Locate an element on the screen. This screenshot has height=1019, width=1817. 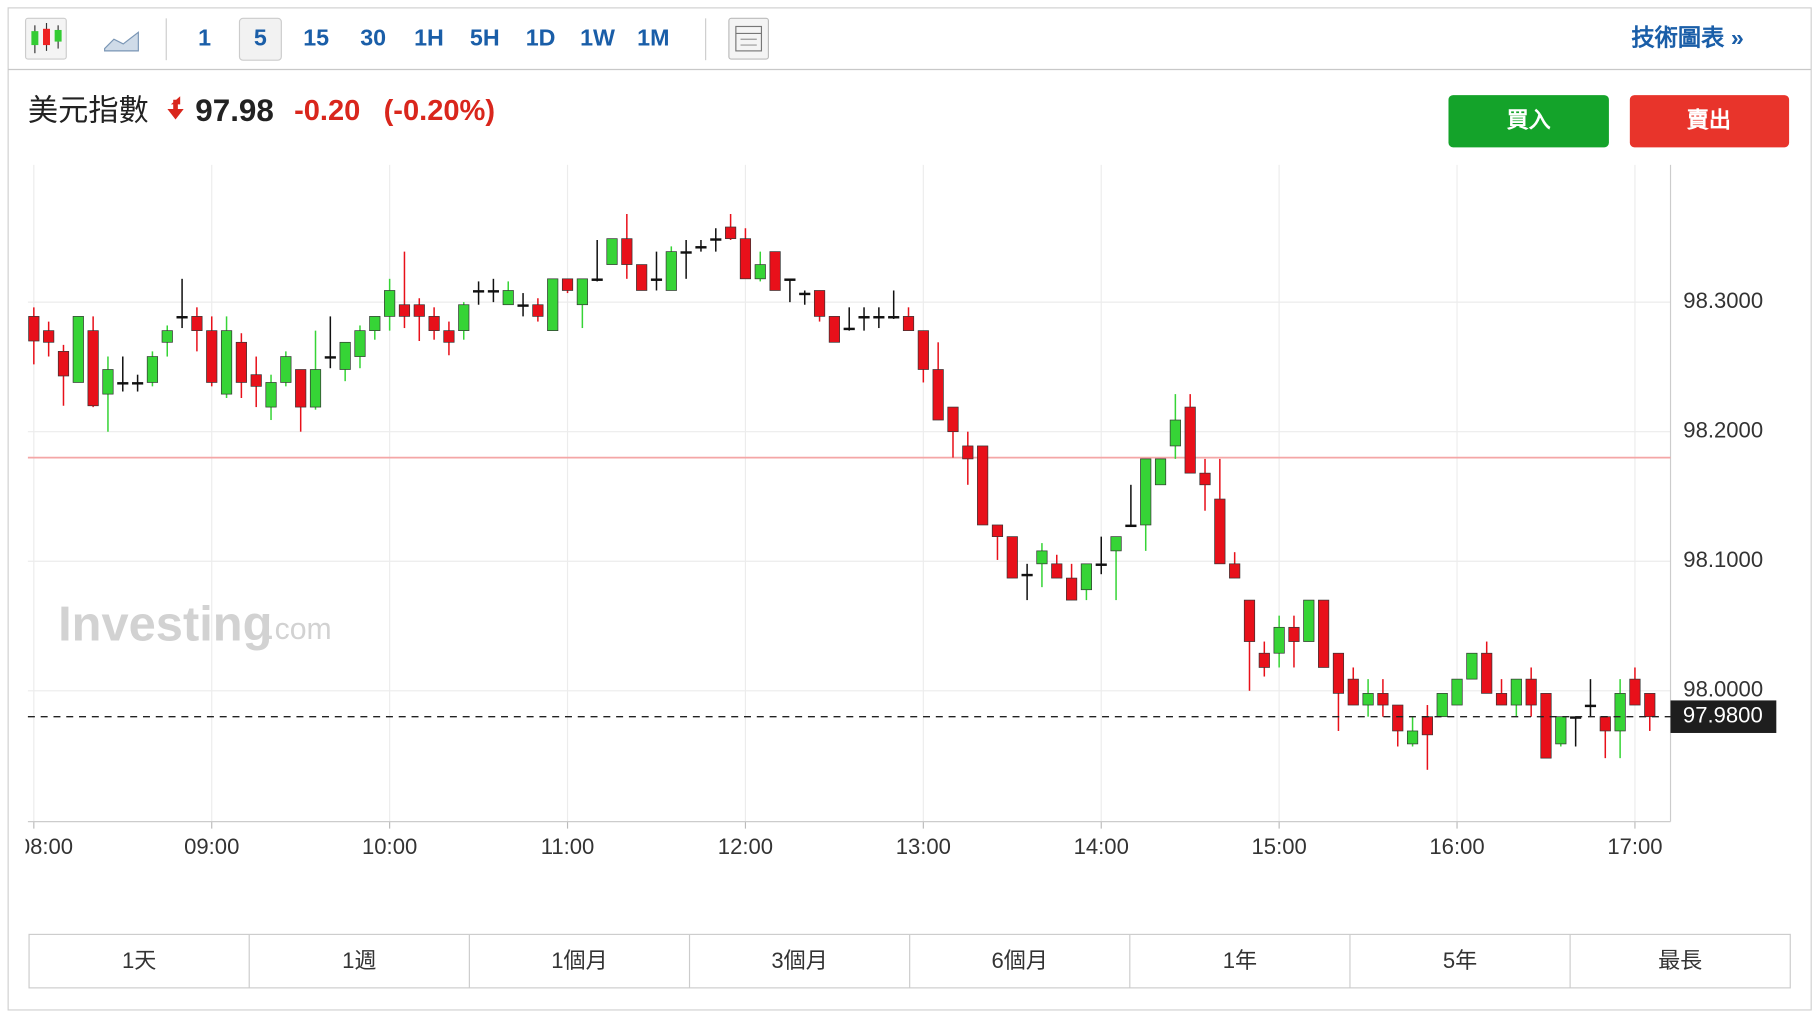
range-tab: 1週 is located at coordinates (359, 960).